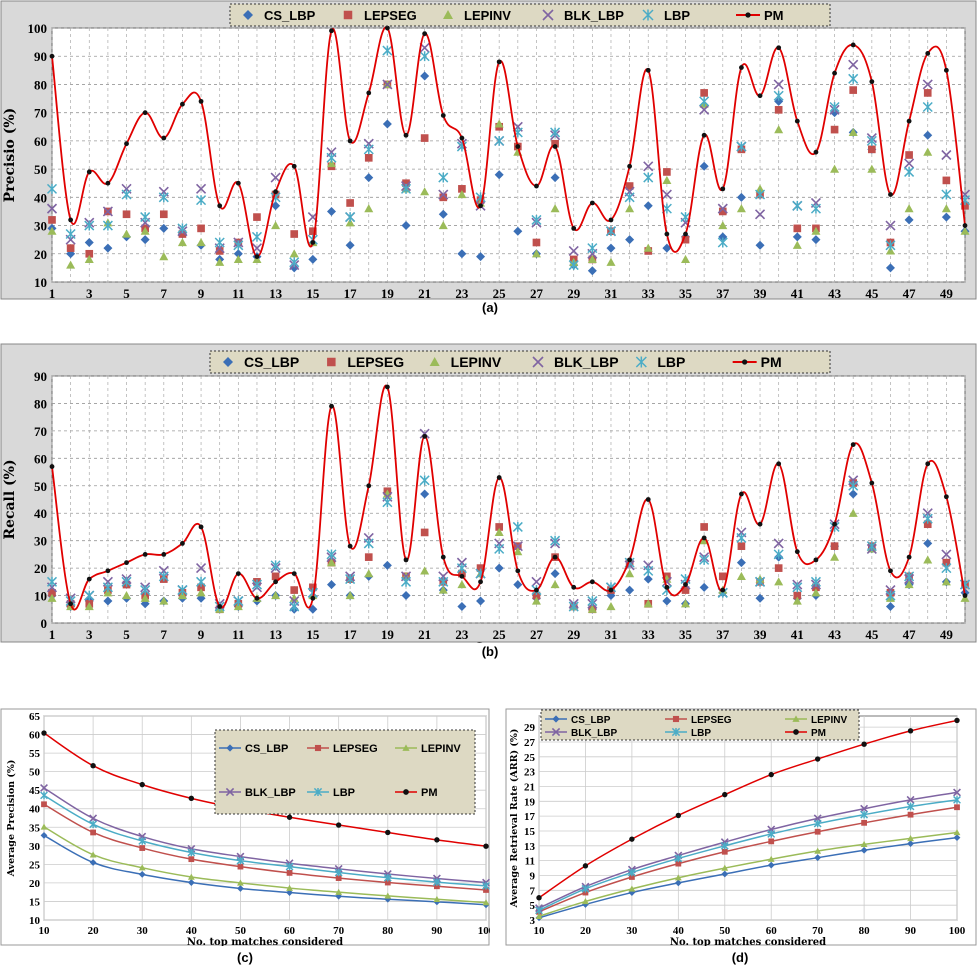  I want to click on y-axis-label: Average Retrieval Rate (ARR) (%), so click(514, 819).